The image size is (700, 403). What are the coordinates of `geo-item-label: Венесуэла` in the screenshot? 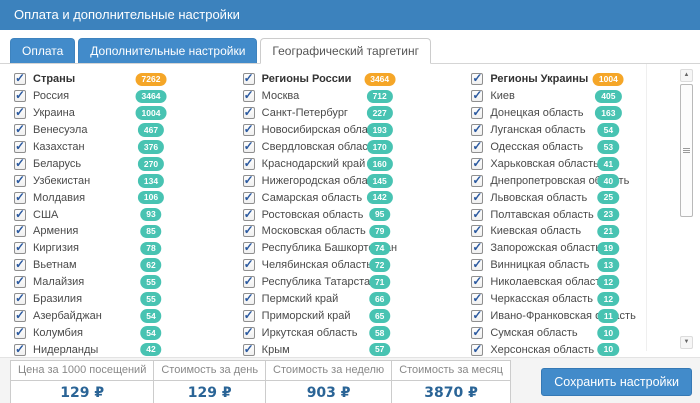 It's located at (60, 130).